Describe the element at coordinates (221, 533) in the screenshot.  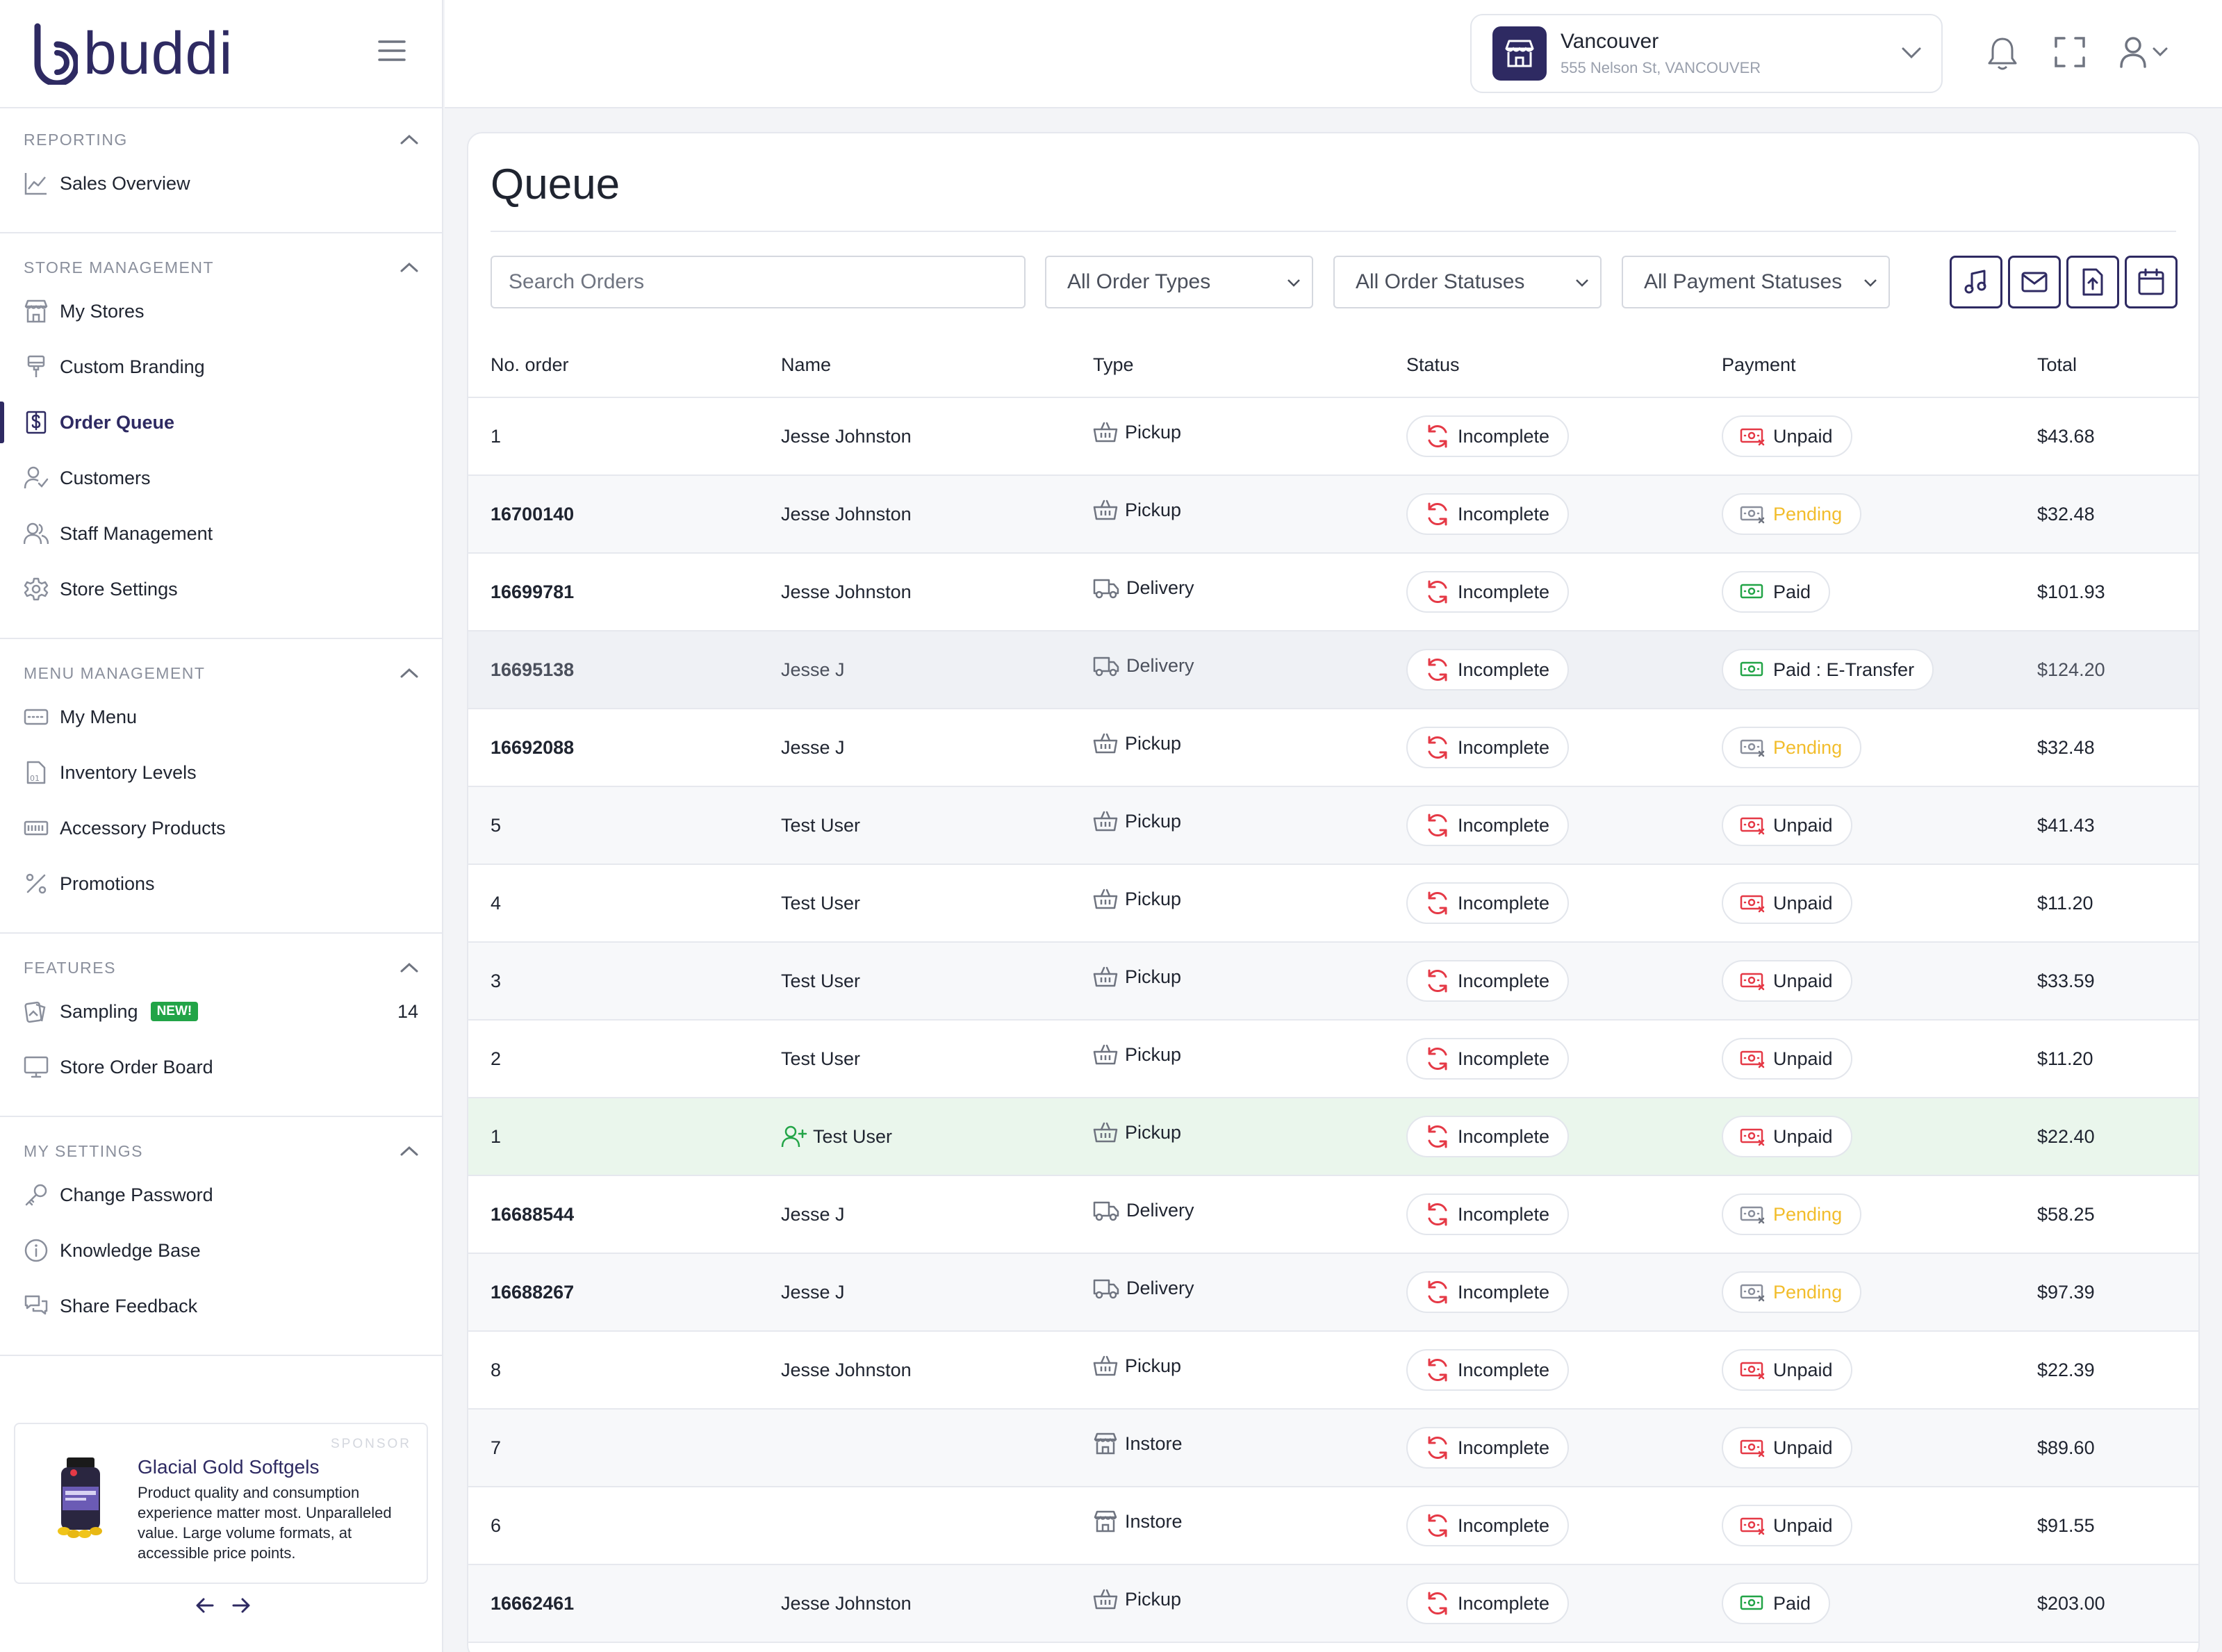
I see `sidebar-item-staff-management: Staff Management` at that location.